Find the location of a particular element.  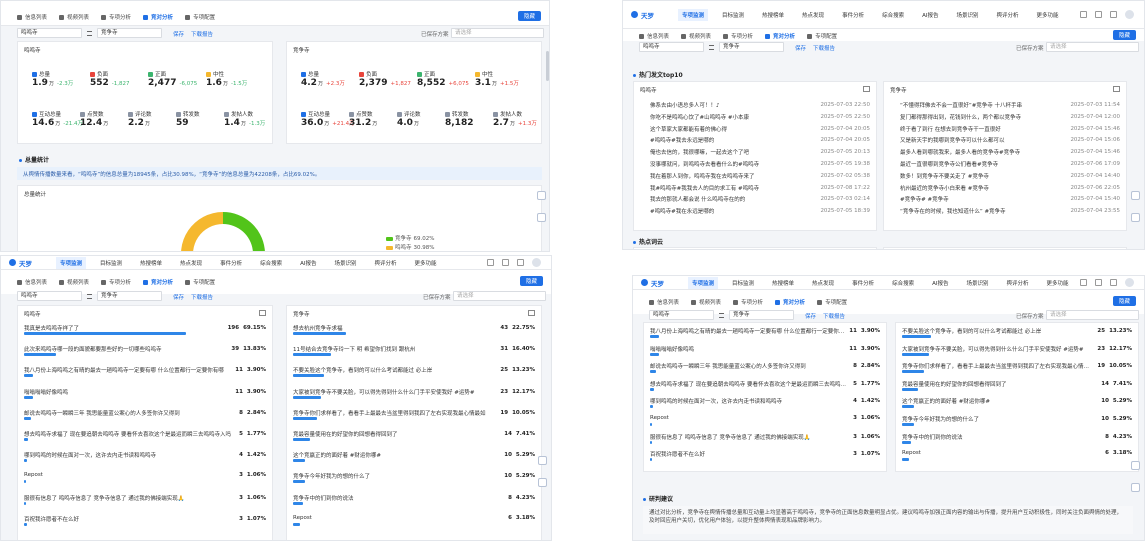

post-row: #竞争寺# #竞争寺 2025-07-04 15:40 is located at coordinates (1005, 199).